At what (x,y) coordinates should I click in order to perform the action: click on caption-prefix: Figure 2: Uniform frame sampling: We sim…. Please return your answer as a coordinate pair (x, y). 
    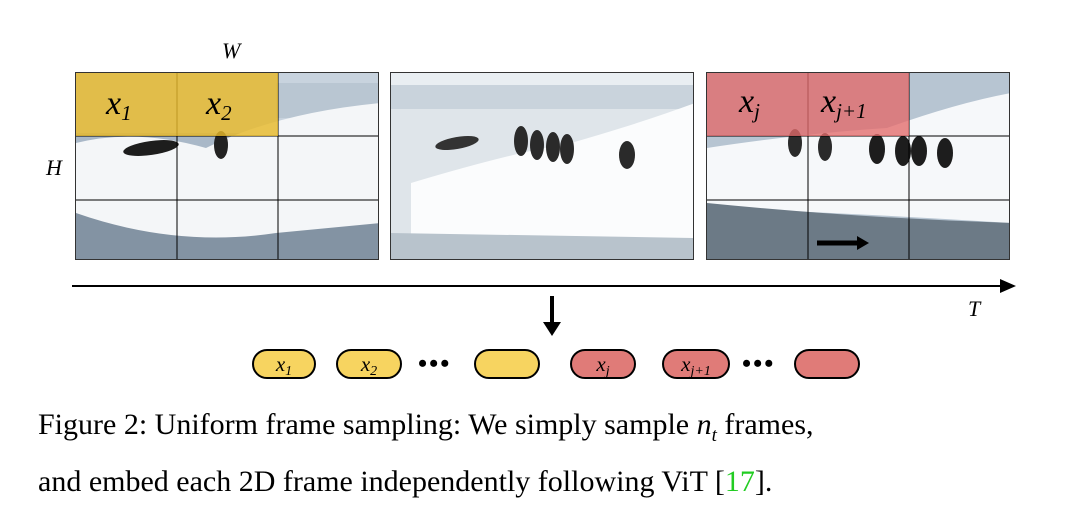
    Looking at the image, I should click on (367, 424).